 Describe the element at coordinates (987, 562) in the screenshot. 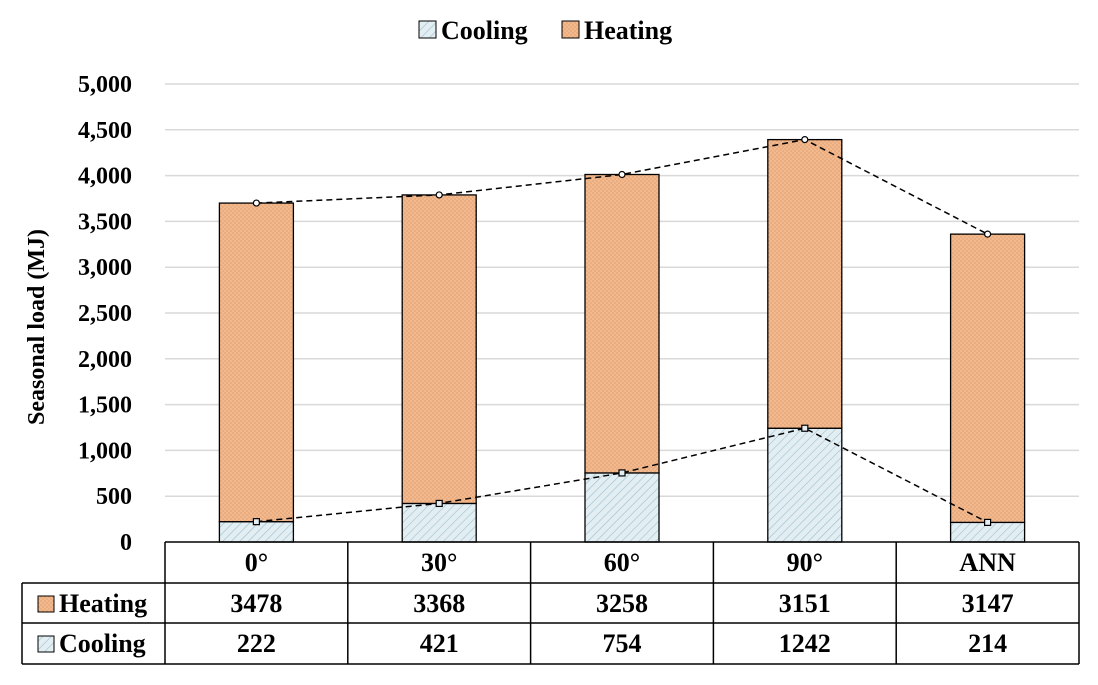

I see `table-category-label: ANN` at that location.